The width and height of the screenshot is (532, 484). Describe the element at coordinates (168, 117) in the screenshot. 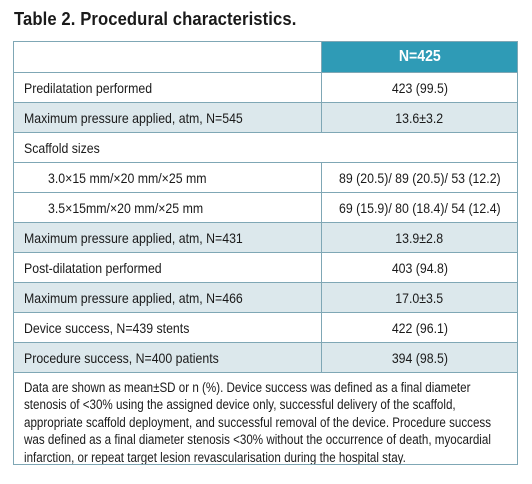

I see `row-label: Maximum pressure applied, atm, N=545` at that location.